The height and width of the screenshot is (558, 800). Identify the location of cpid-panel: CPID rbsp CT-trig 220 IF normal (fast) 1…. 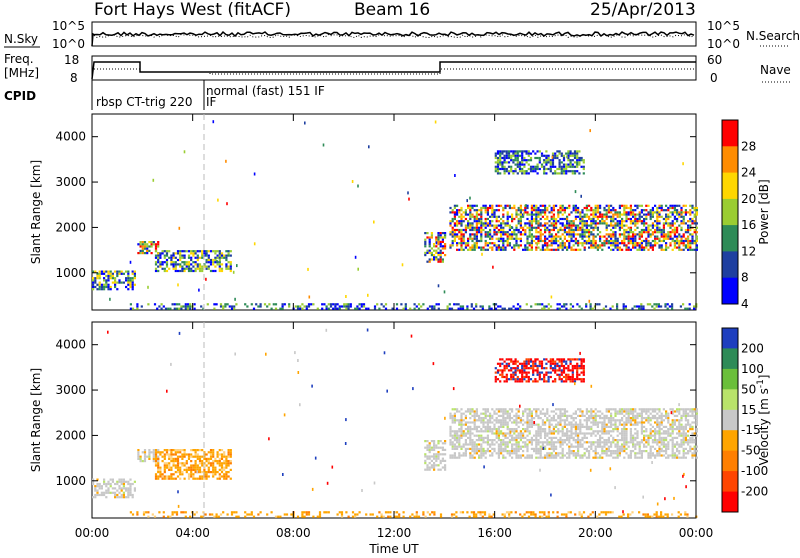
(164, 95).